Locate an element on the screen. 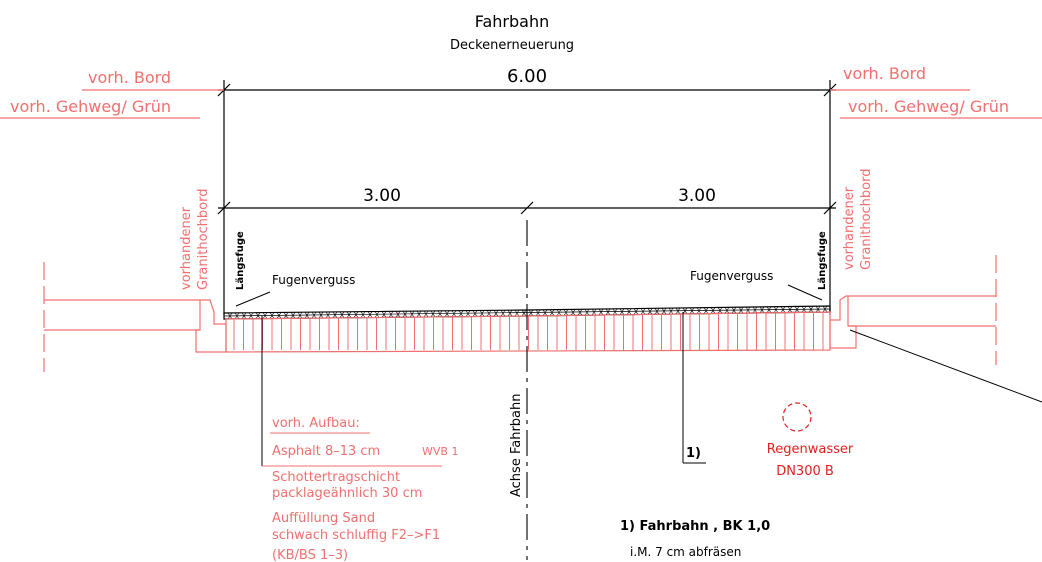 This screenshot has height=562, width=1042. fugenverguss-right-label: Fugenverguss is located at coordinates (731, 276).